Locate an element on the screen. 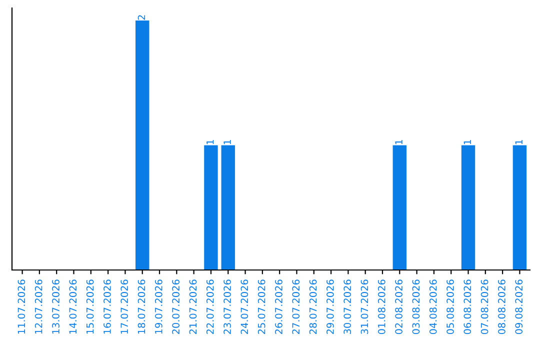 The image size is (540, 340). x-tick-label: 23.07.2026 is located at coordinates (227, 307).